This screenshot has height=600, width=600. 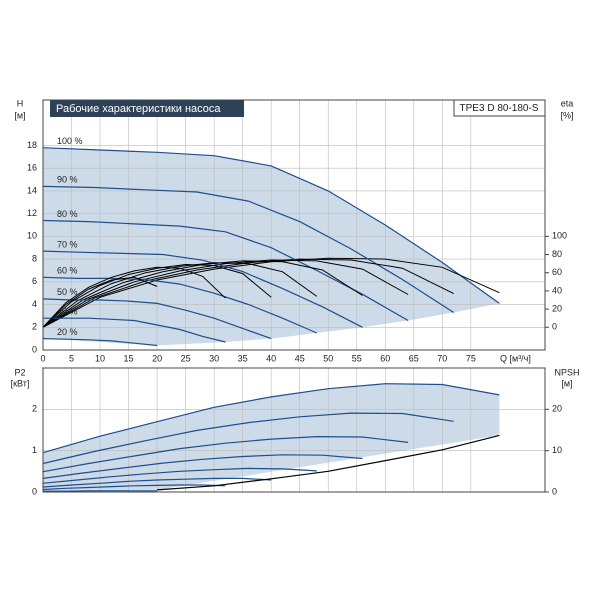 I want to click on y-axis-label: P2, so click(x=19, y=372).